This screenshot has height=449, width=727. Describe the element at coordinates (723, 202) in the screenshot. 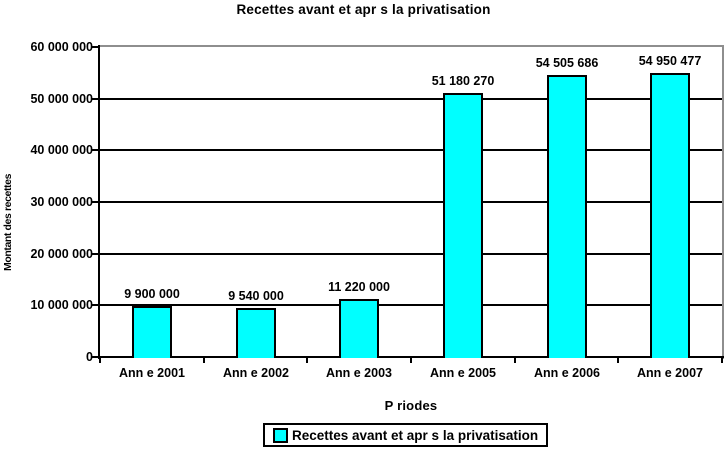

I see `plot-frame-right` at that location.